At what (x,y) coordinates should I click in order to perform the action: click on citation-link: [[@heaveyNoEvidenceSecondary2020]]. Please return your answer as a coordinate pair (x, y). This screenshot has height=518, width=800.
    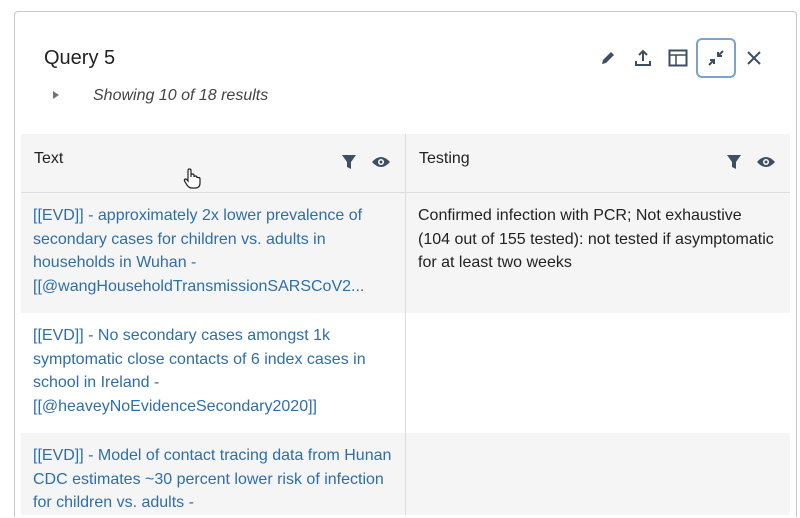
    Looking at the image, I should click on (175, 406).